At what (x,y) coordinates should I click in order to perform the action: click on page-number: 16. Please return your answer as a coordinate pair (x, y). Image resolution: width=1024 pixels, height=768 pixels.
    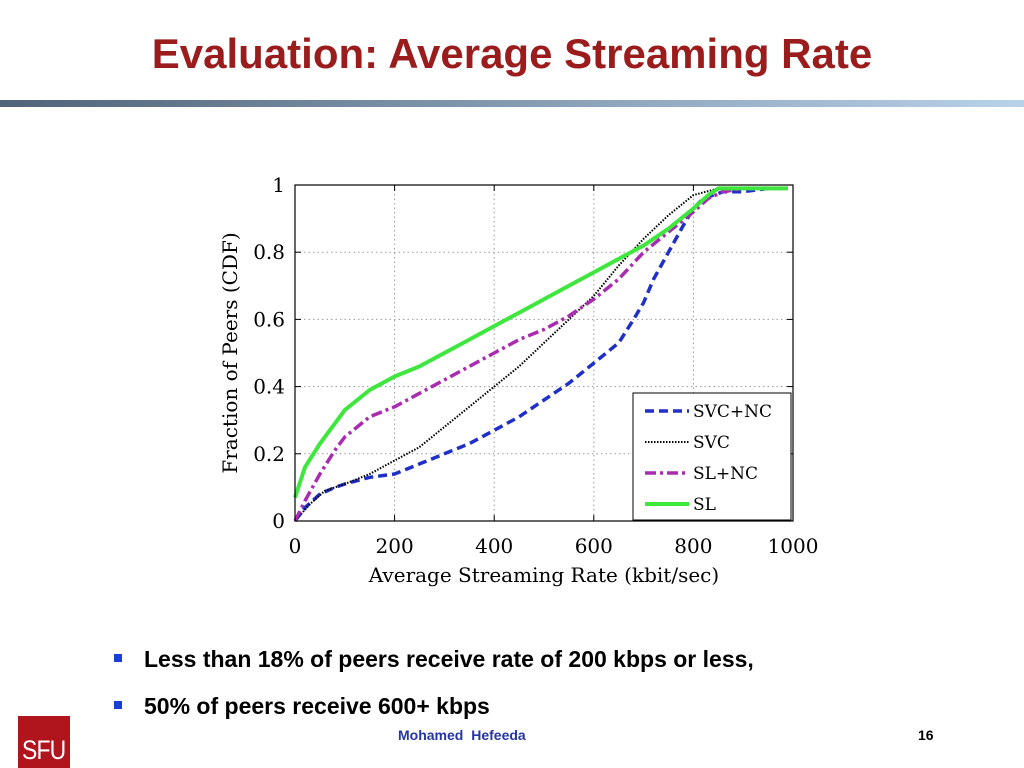
    Looking at the image, I should click on (926, 735).